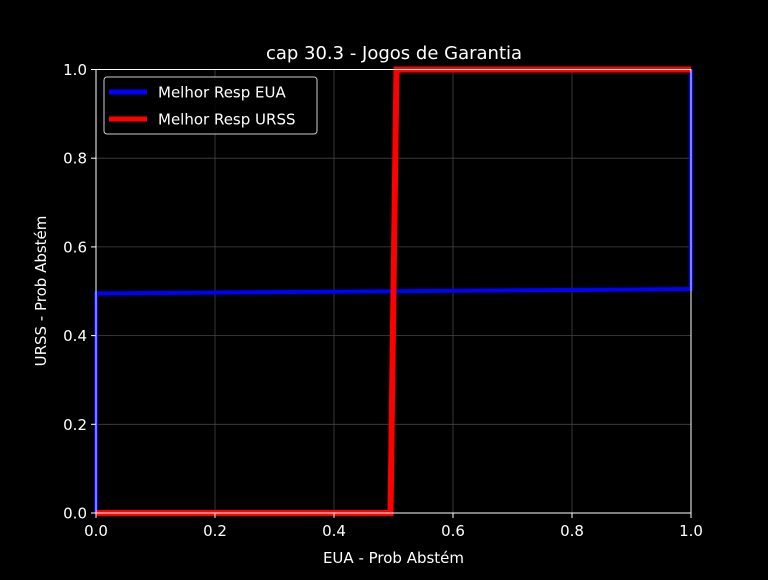 The height and width of the screenshot is (580, 768). I want to click on x-tick-label: 1.0, so click(691, 531).